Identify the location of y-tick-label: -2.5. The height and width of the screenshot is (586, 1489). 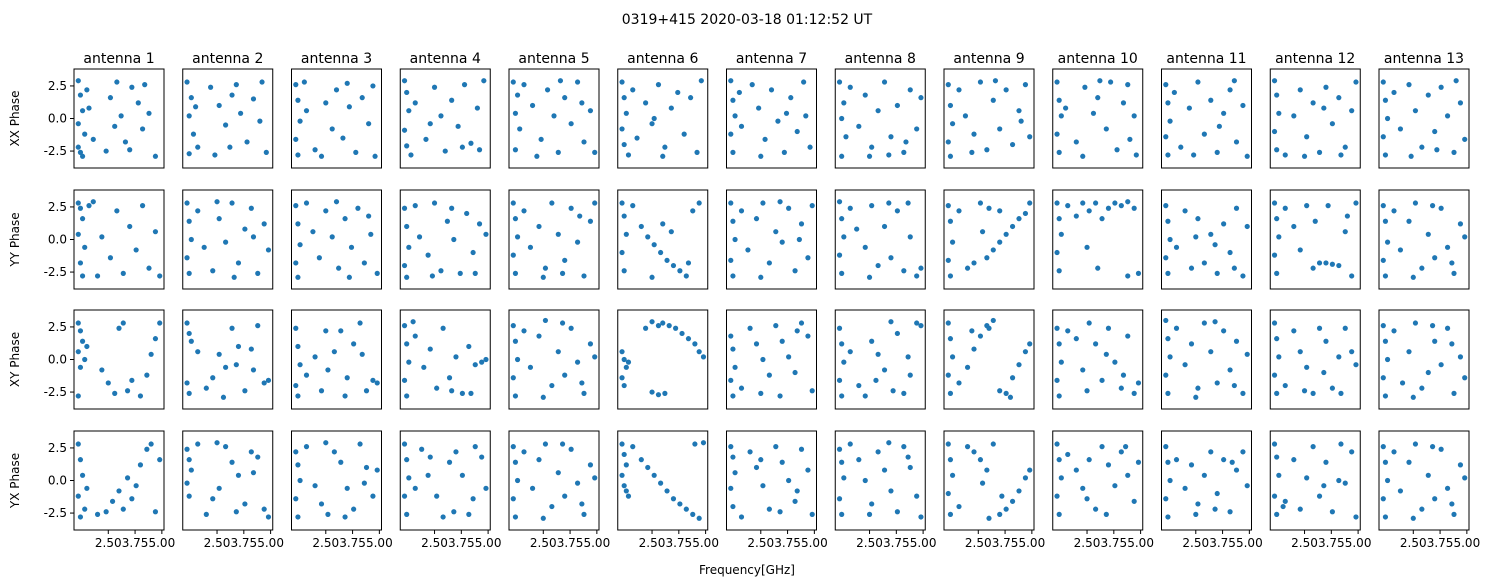
(55, 272).